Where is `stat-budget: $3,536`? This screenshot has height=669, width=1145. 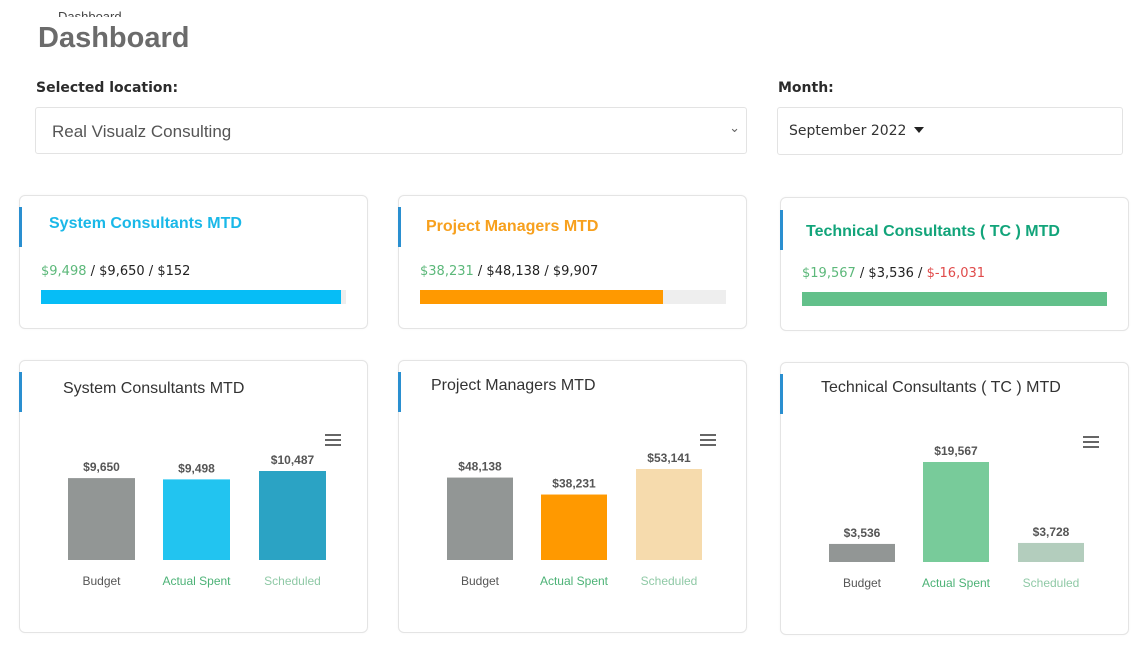
stat-budget: $3,536 is located at coordinates (891, 273).